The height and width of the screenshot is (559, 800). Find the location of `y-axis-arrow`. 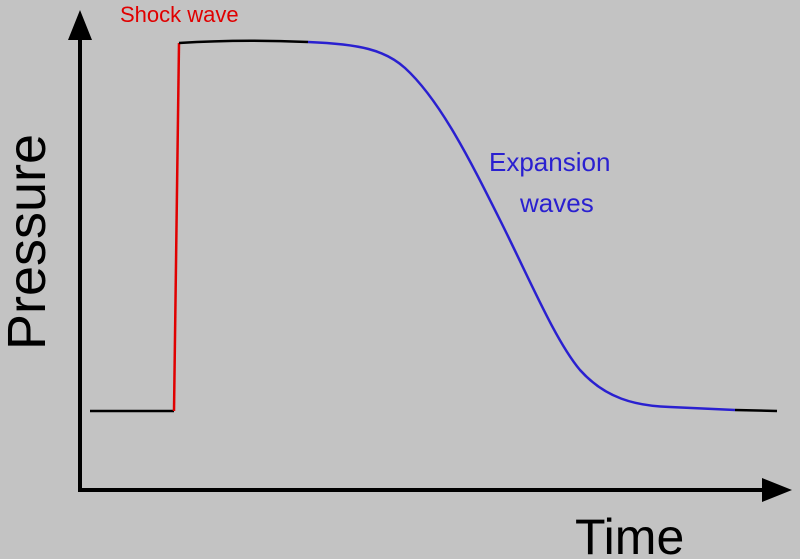

y-axis-arrow is located at coordinates (80, 25).